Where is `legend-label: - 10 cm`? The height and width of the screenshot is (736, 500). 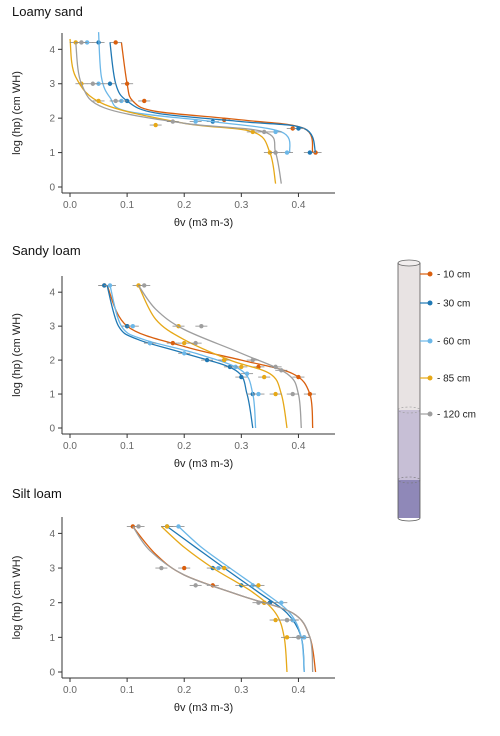
legend-label: - 10 cm is located at coordinates (453, 275).